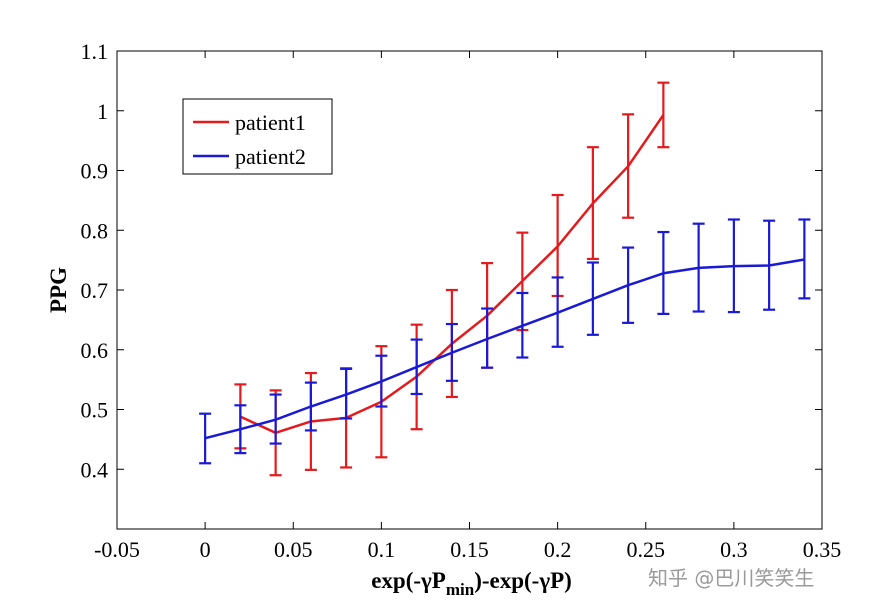  What do you see at coordinates (102, 111) in the screenshot?
I see `y-tick-label: 1` at bounding box center [102, 111].